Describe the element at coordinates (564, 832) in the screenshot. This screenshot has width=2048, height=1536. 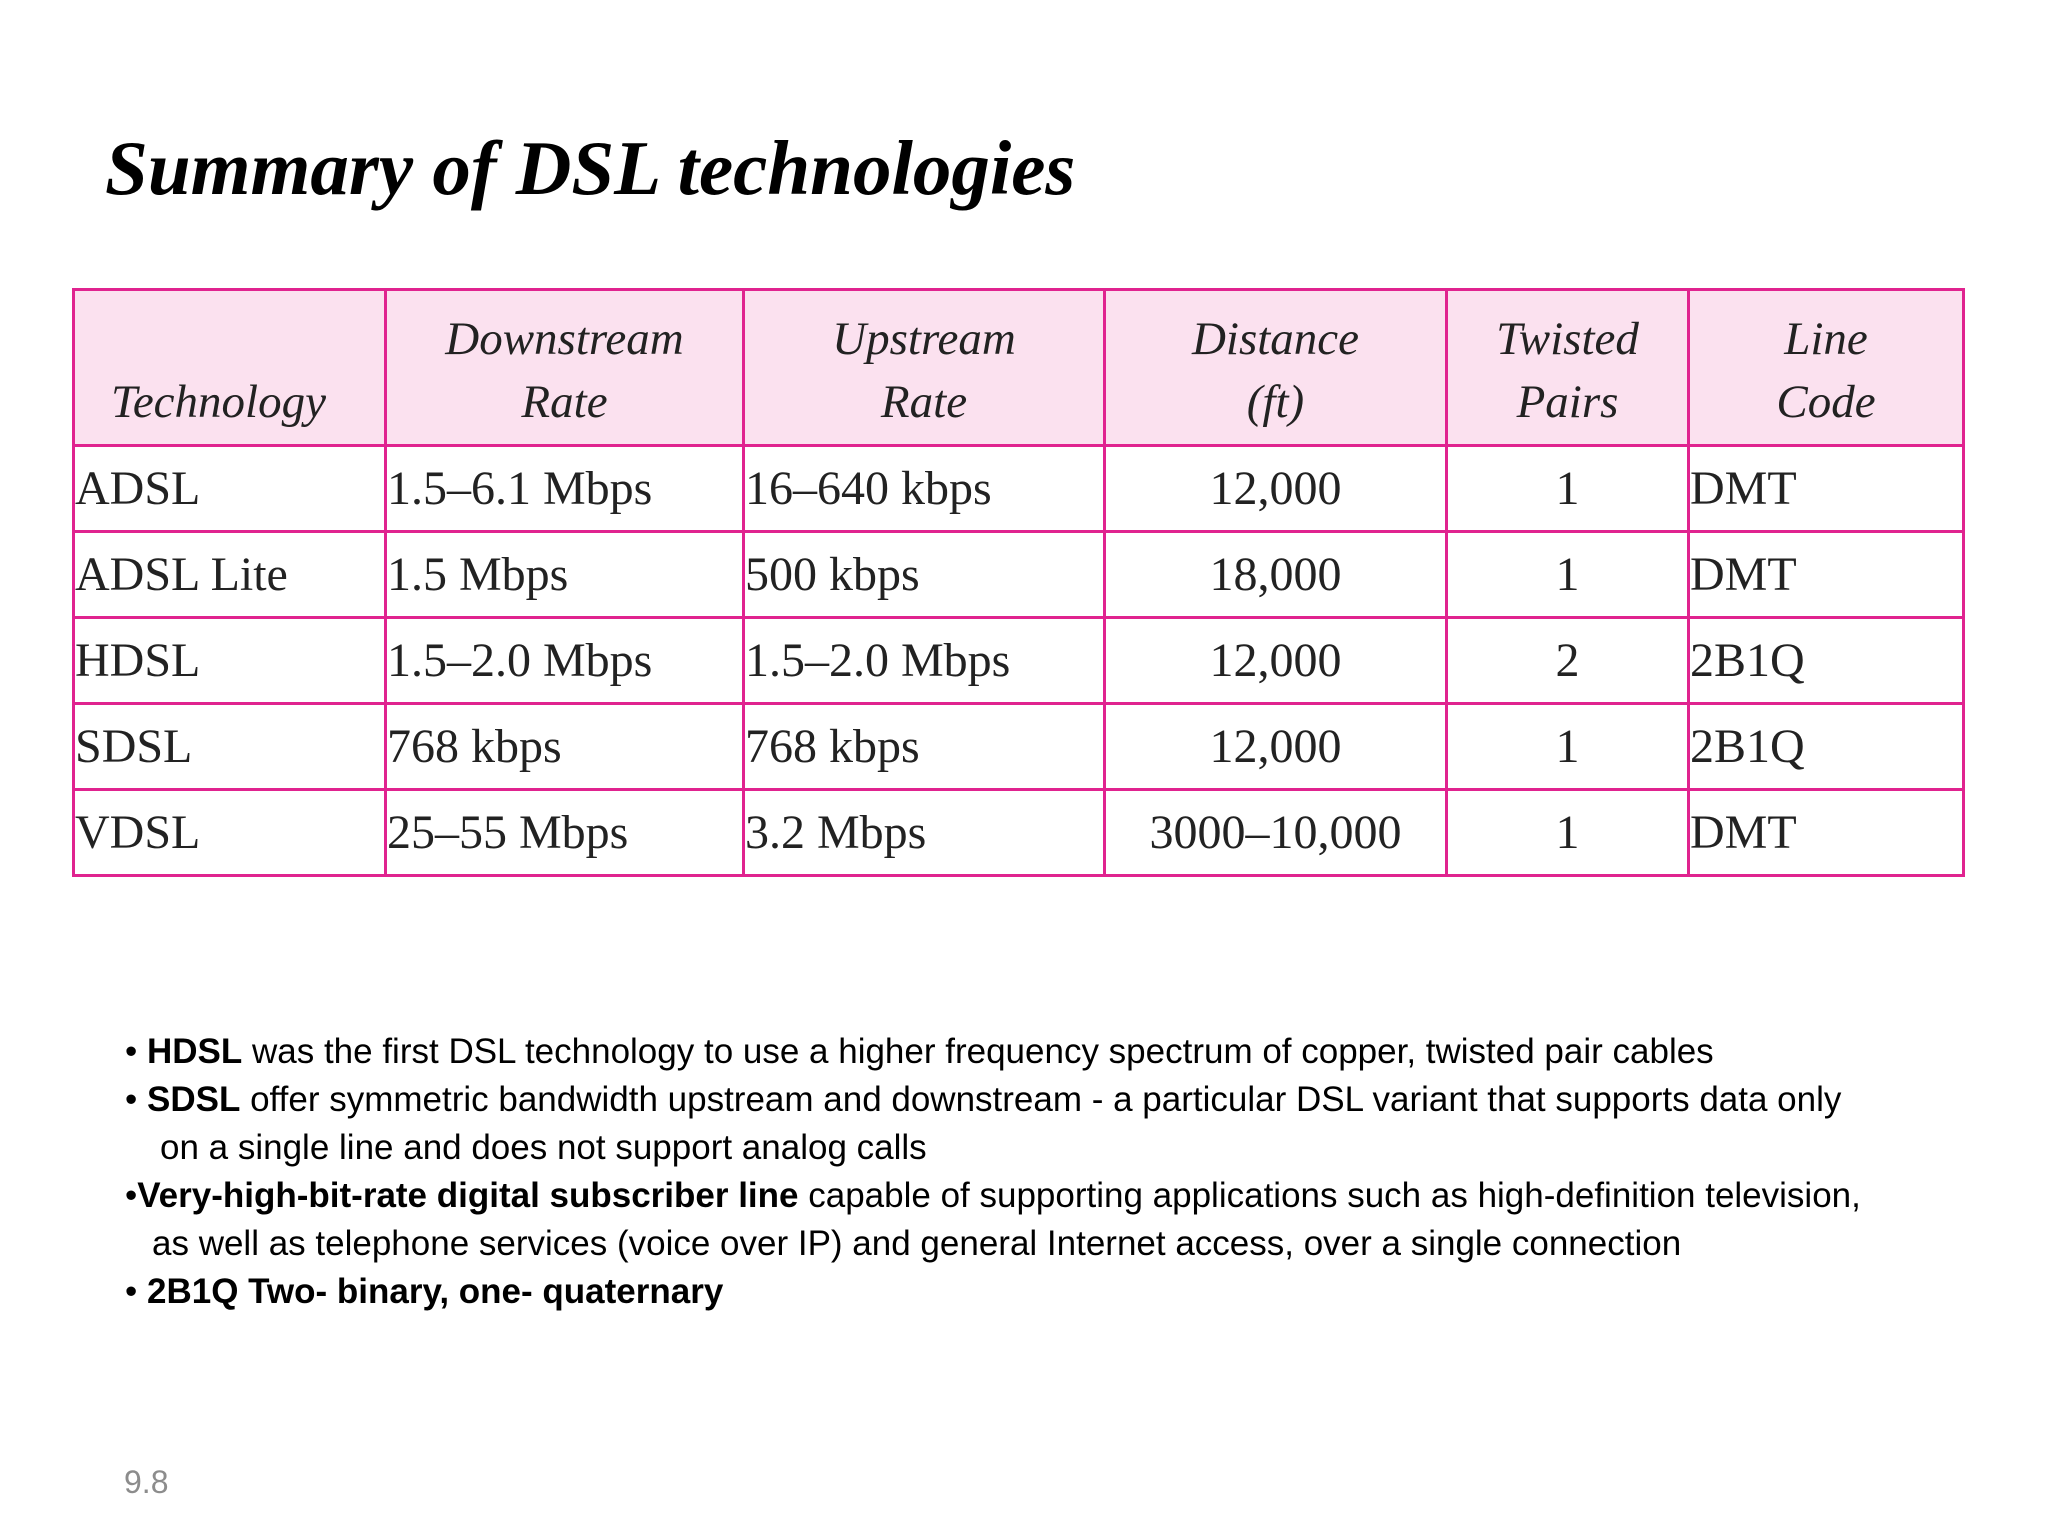
I see `cell-downstream-rate: 25–55 Mbps` at that location.